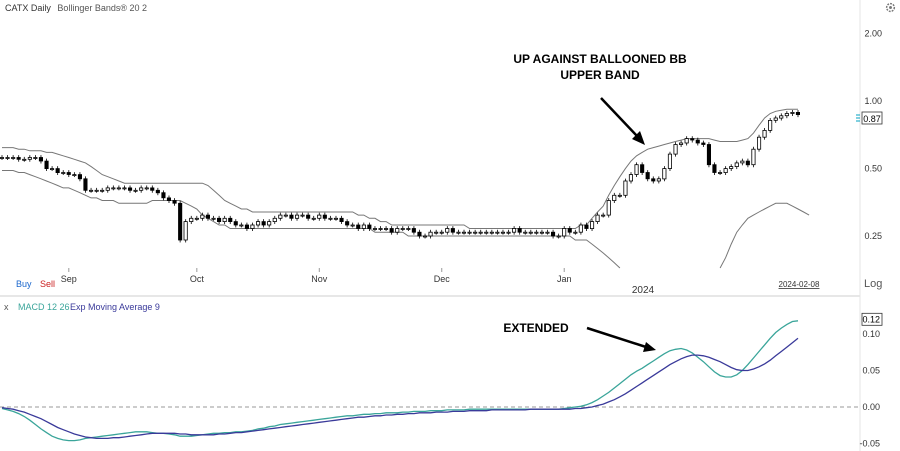 The height and width of the screenshot is (451, 900). I want to click on date-tick-label: Jan, so click(564, 279).